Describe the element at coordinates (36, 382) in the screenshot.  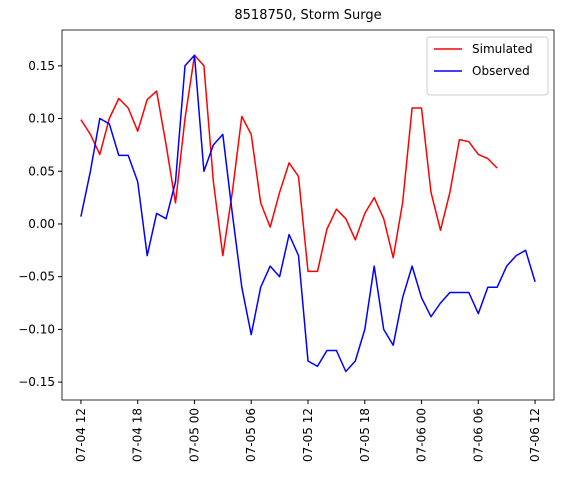
I see `y-tick-label: −0.15` at that location.